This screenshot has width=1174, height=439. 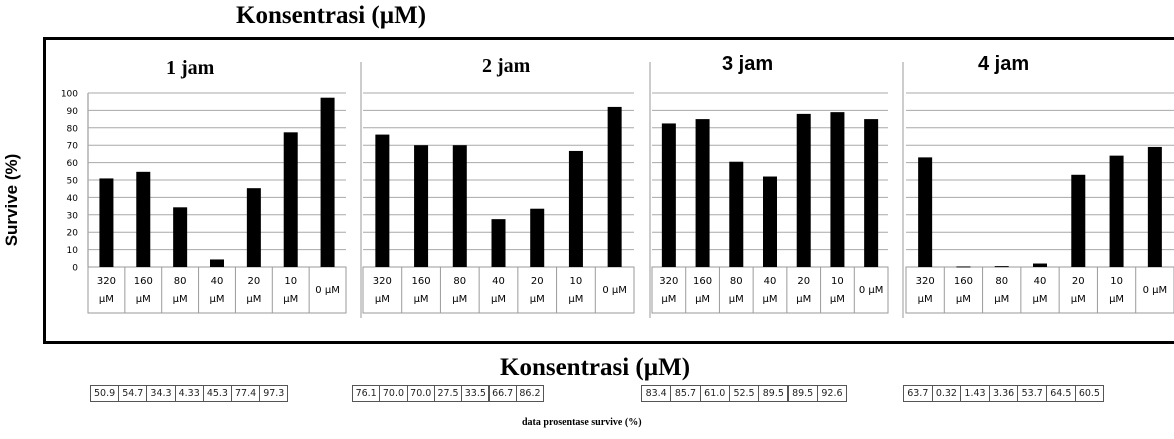 What do you see at coordinates (744, 393) in the screenshot?
I see `table-cell: 52.5` at bounding box center [744, 393].